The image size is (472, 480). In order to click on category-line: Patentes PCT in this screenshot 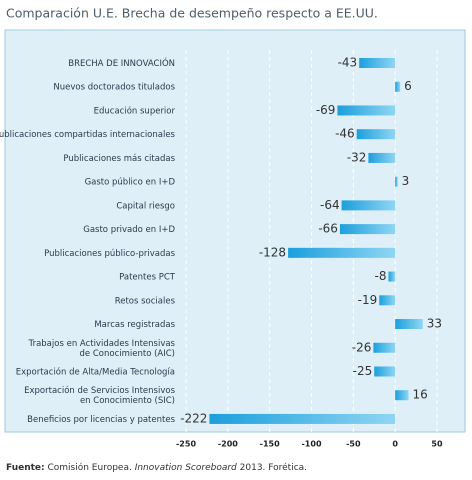, I will do `click(147, 277)`.